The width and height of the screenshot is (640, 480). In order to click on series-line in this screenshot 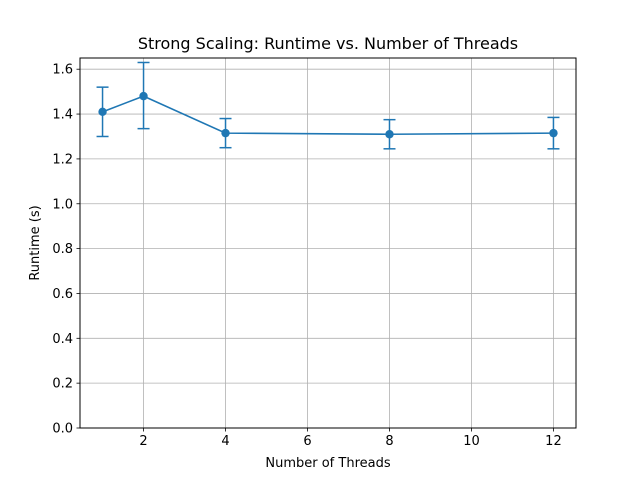, I will do `click(328, 115)`.